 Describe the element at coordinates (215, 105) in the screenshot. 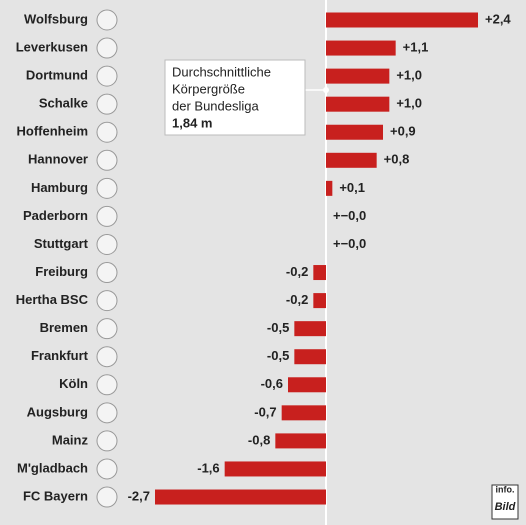

I see `annotation-line: der Bundesliga` at that location.